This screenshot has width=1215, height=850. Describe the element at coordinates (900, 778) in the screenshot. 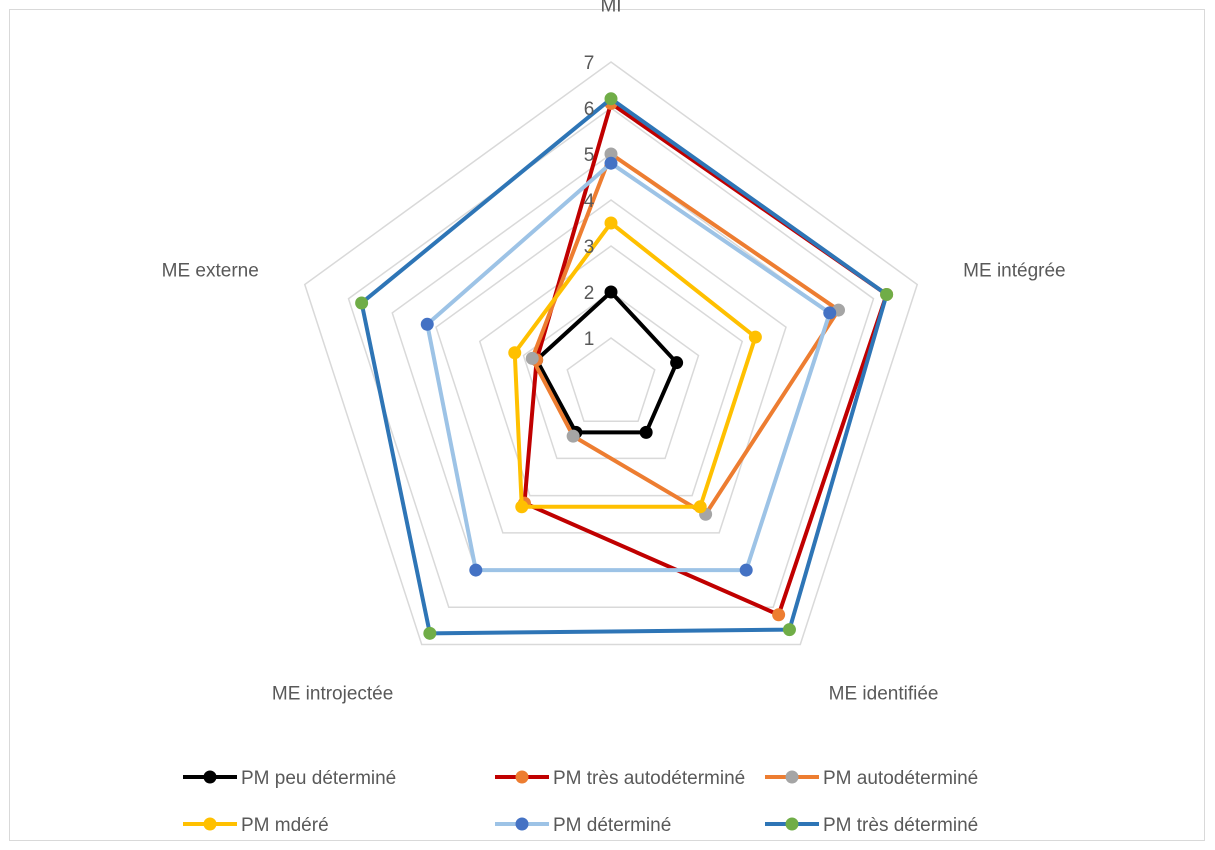

I see `legend-label-2: PM autodéterminé` at that location.